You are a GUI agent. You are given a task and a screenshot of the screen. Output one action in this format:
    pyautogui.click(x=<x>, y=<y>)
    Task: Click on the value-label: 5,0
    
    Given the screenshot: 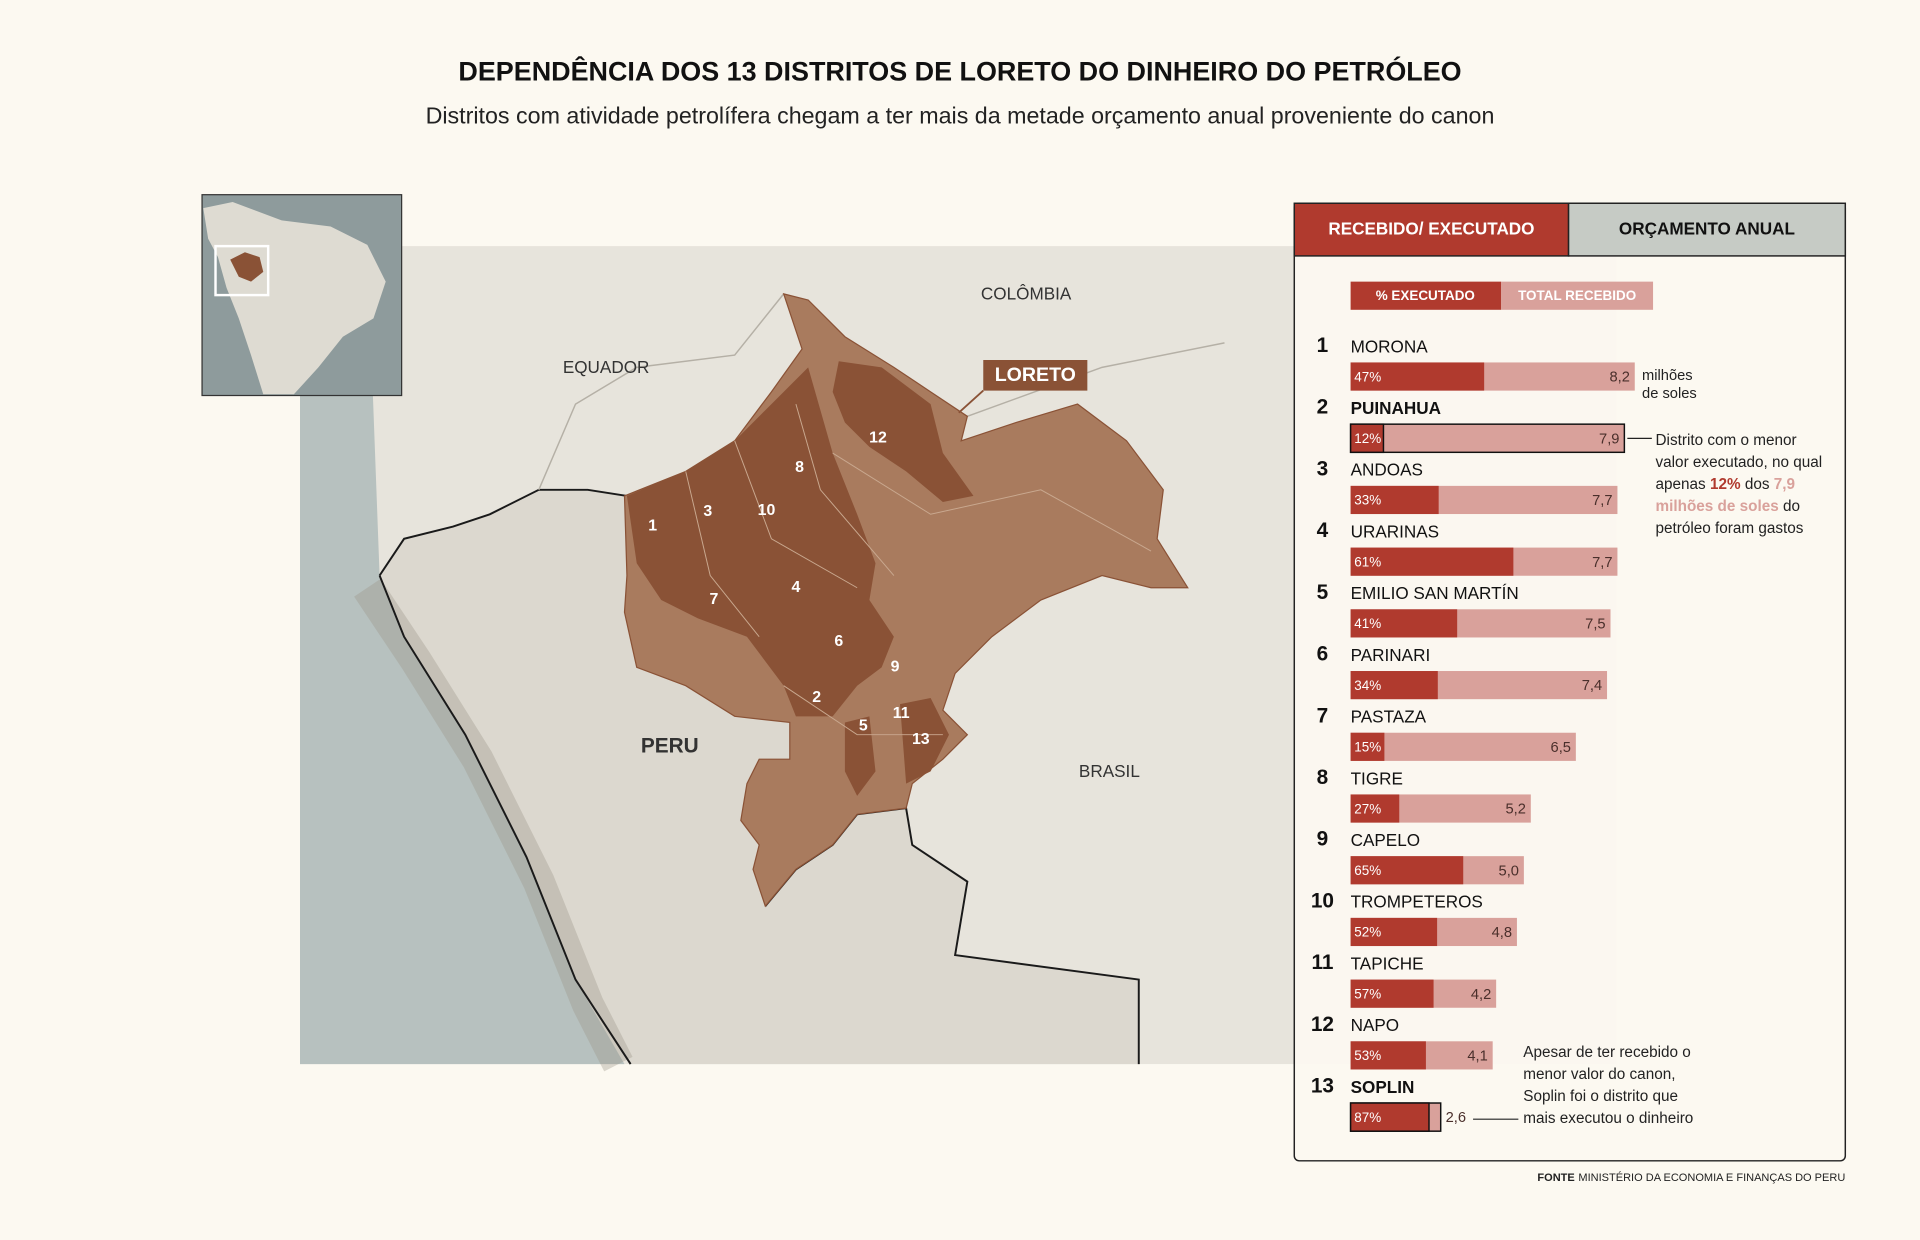 What is the action you would take?
    pyautogui.click(x=1509, y=871)
    